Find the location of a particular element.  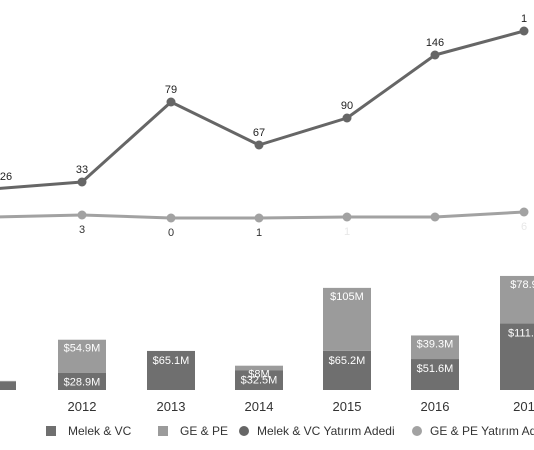

legend-item-ge-pe-count: GE & PE Yatırım Adedi is located at coordinates (473, 431).